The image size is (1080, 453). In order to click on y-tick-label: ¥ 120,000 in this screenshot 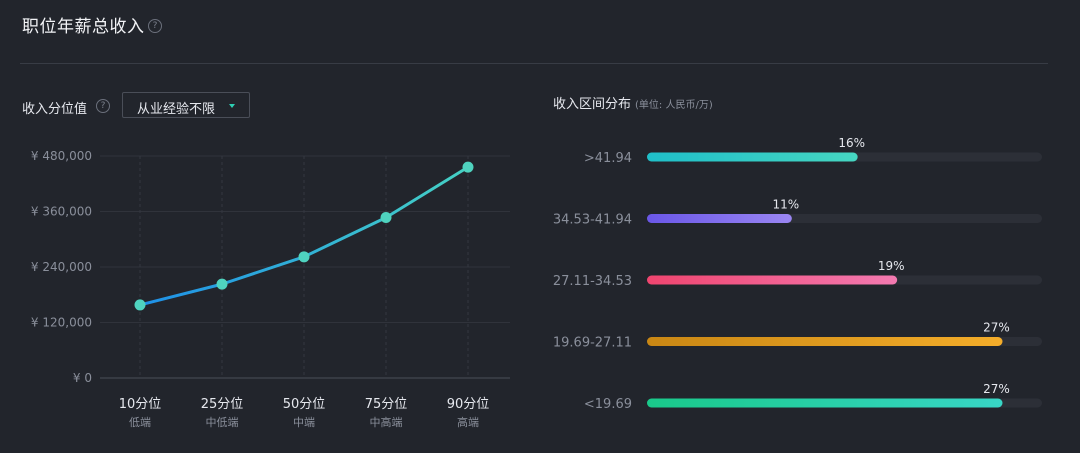, I will do `click(61, 323)`.